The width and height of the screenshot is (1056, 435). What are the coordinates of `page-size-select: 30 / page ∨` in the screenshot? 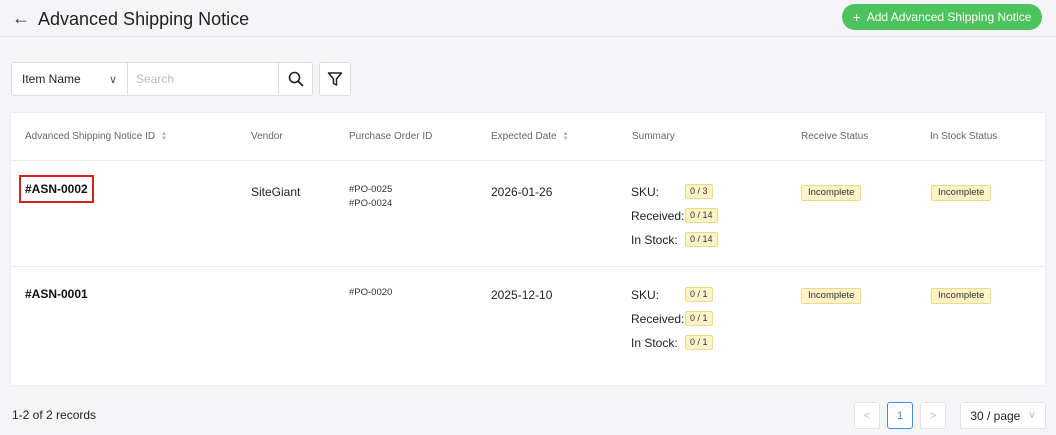 It's located at (1003, 415).